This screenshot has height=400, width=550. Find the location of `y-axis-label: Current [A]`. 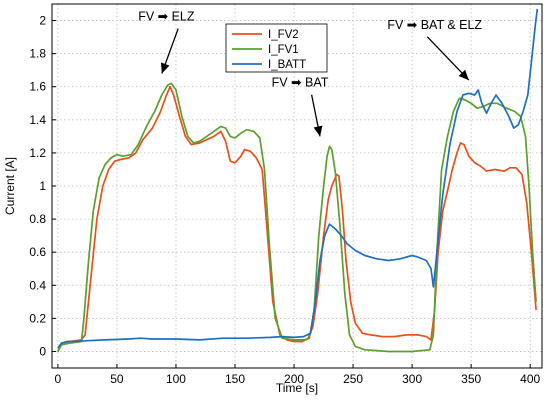

y-axis-label: Current [A] is located at coordinates (10, 186).